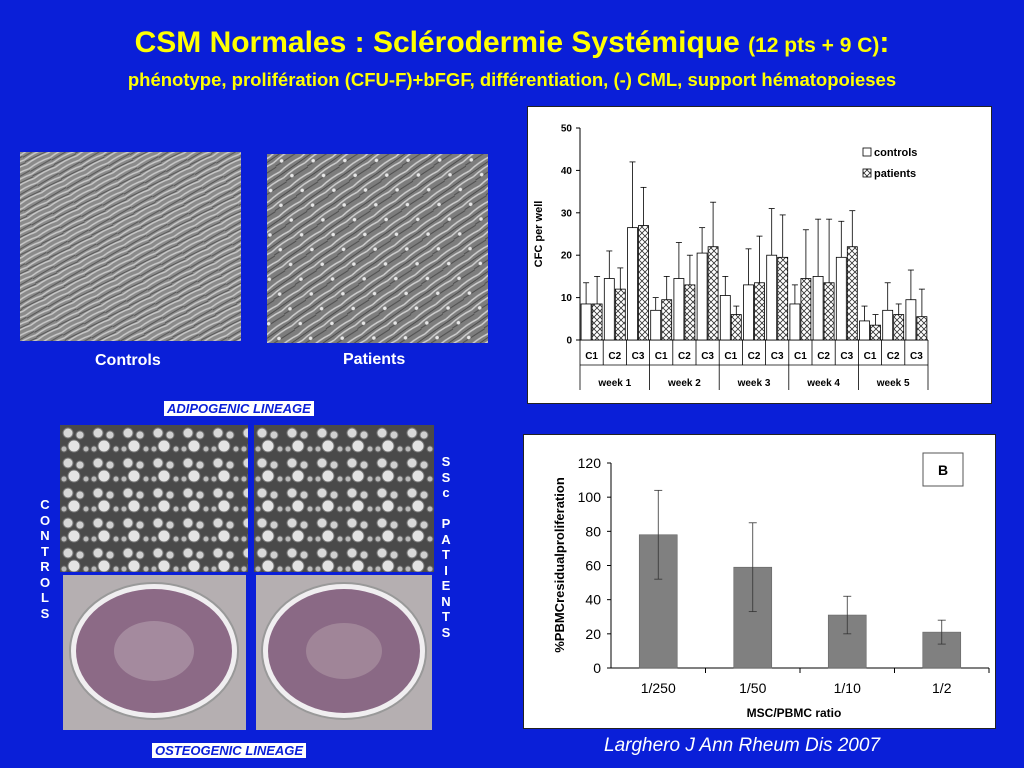  I want to click on controls-culture-photo, so click(130, 246).